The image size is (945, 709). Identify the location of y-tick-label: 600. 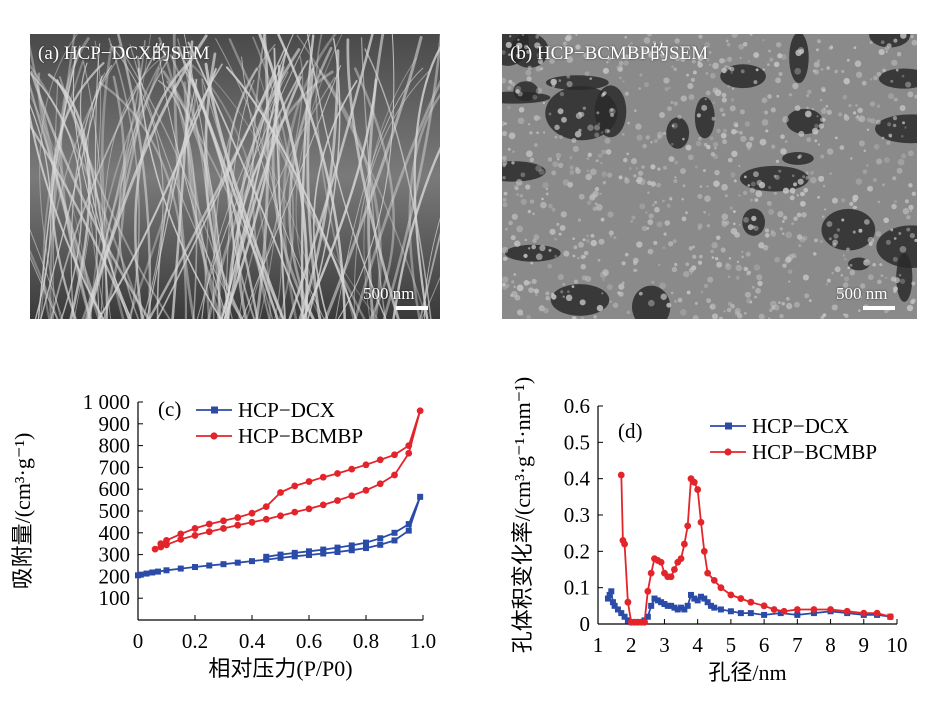
(115, 489).